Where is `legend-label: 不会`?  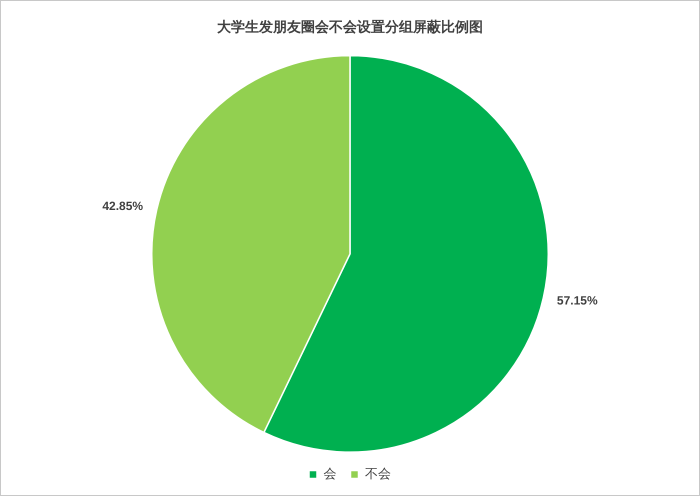 legend-label: 不会 is located at coordinates (378, 474).